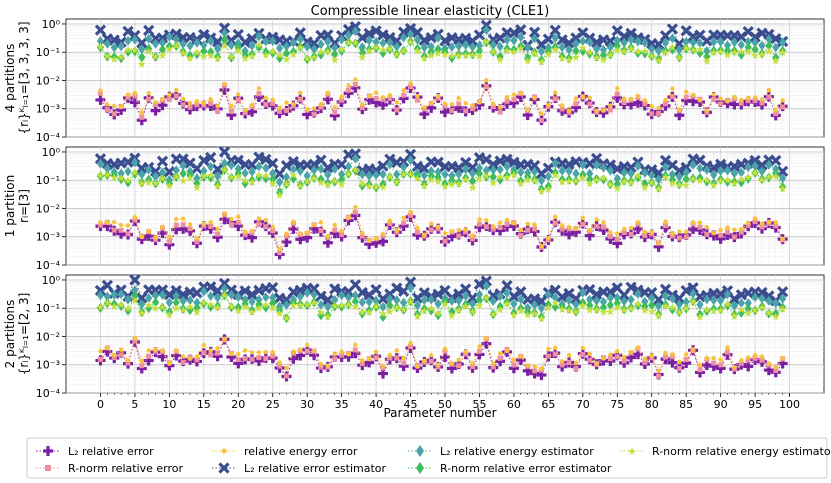  What do you see at coordinates (48, 208) in the screenshot?
I see `y-tick-label: 10⁻²` at bounding box center [48, 208].